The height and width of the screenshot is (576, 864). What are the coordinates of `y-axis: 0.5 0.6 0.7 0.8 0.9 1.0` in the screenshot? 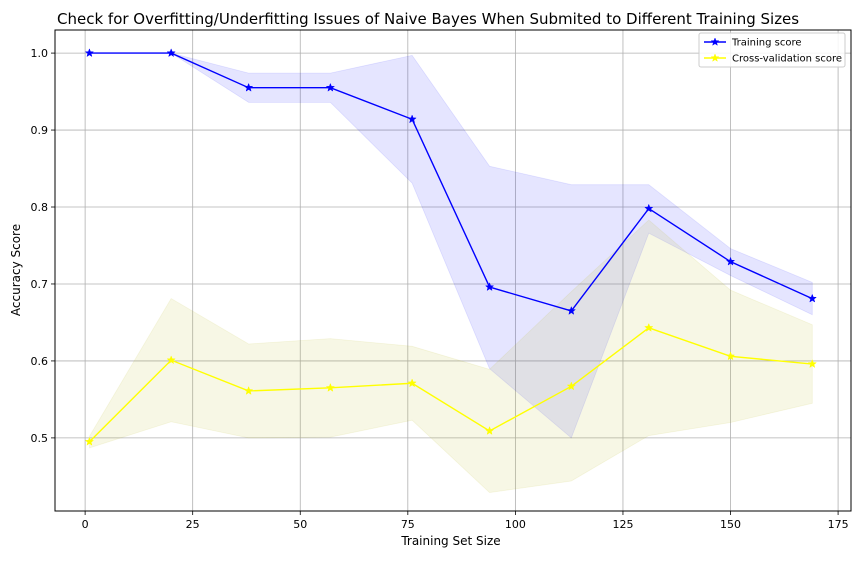 It's located at (43, 246).